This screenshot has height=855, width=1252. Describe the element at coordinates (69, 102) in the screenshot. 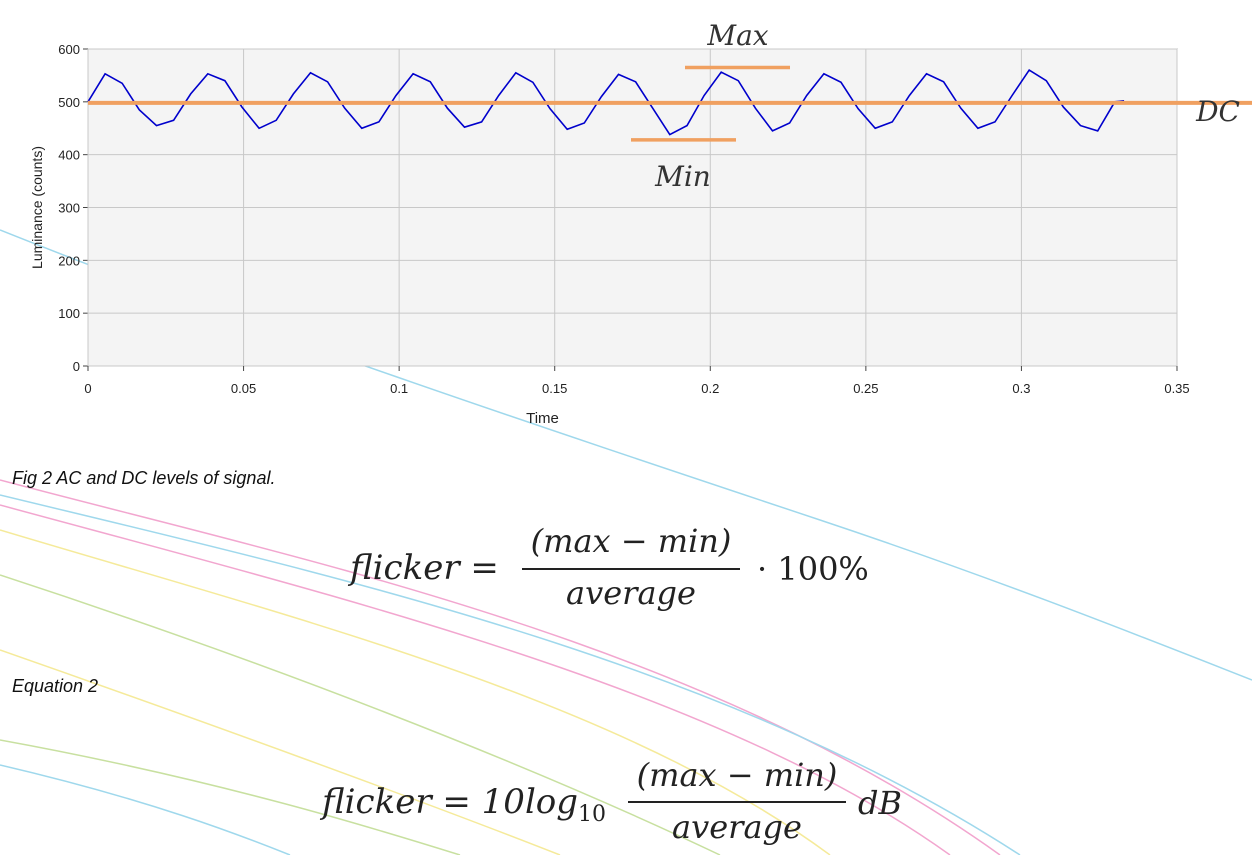

I see `y-tick-label: 500` at that location.